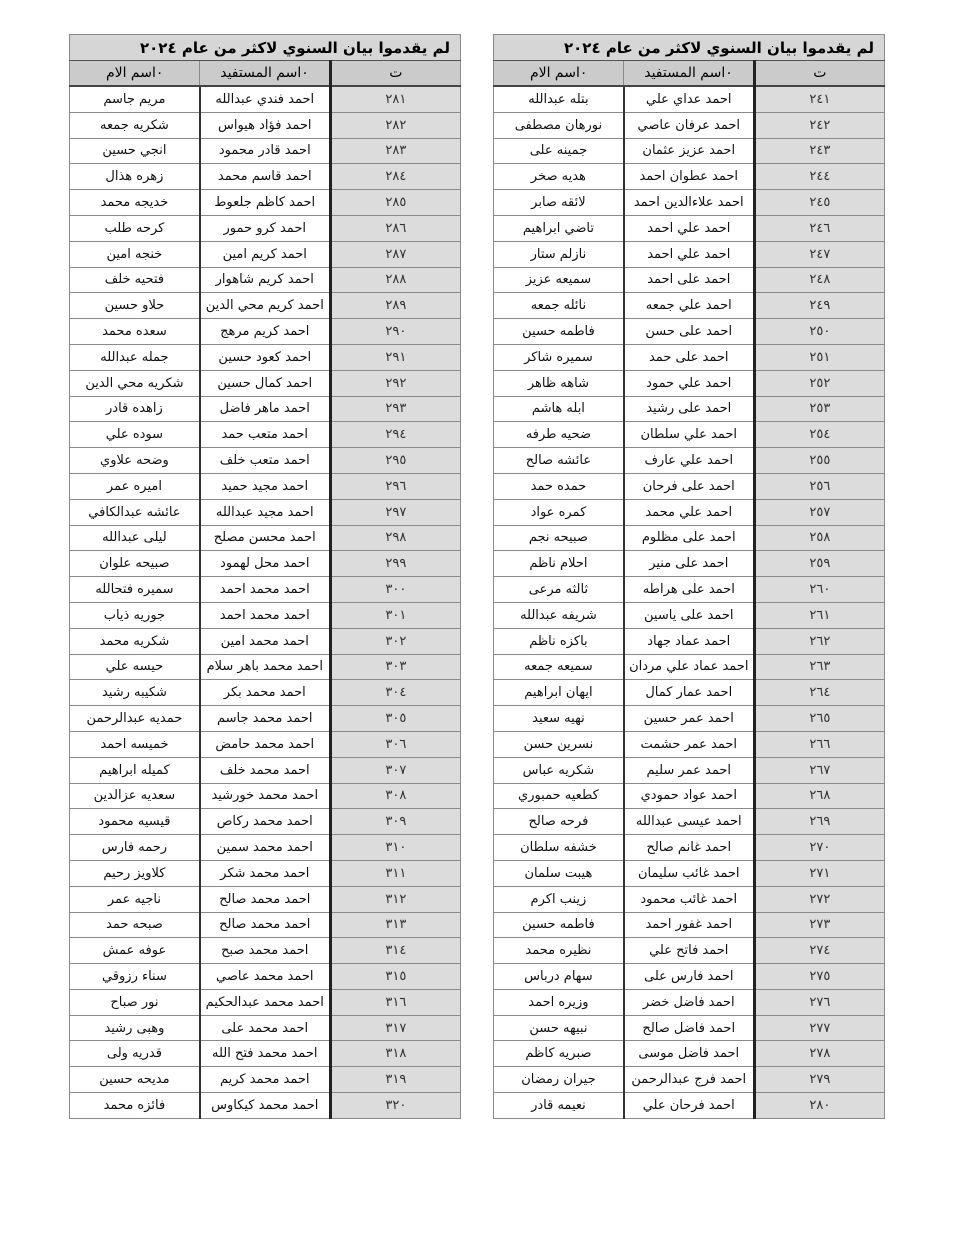  Describe the element at coordinates (395, 460) in the screenshot. I see `row-number: ٢٩٥` at that location.